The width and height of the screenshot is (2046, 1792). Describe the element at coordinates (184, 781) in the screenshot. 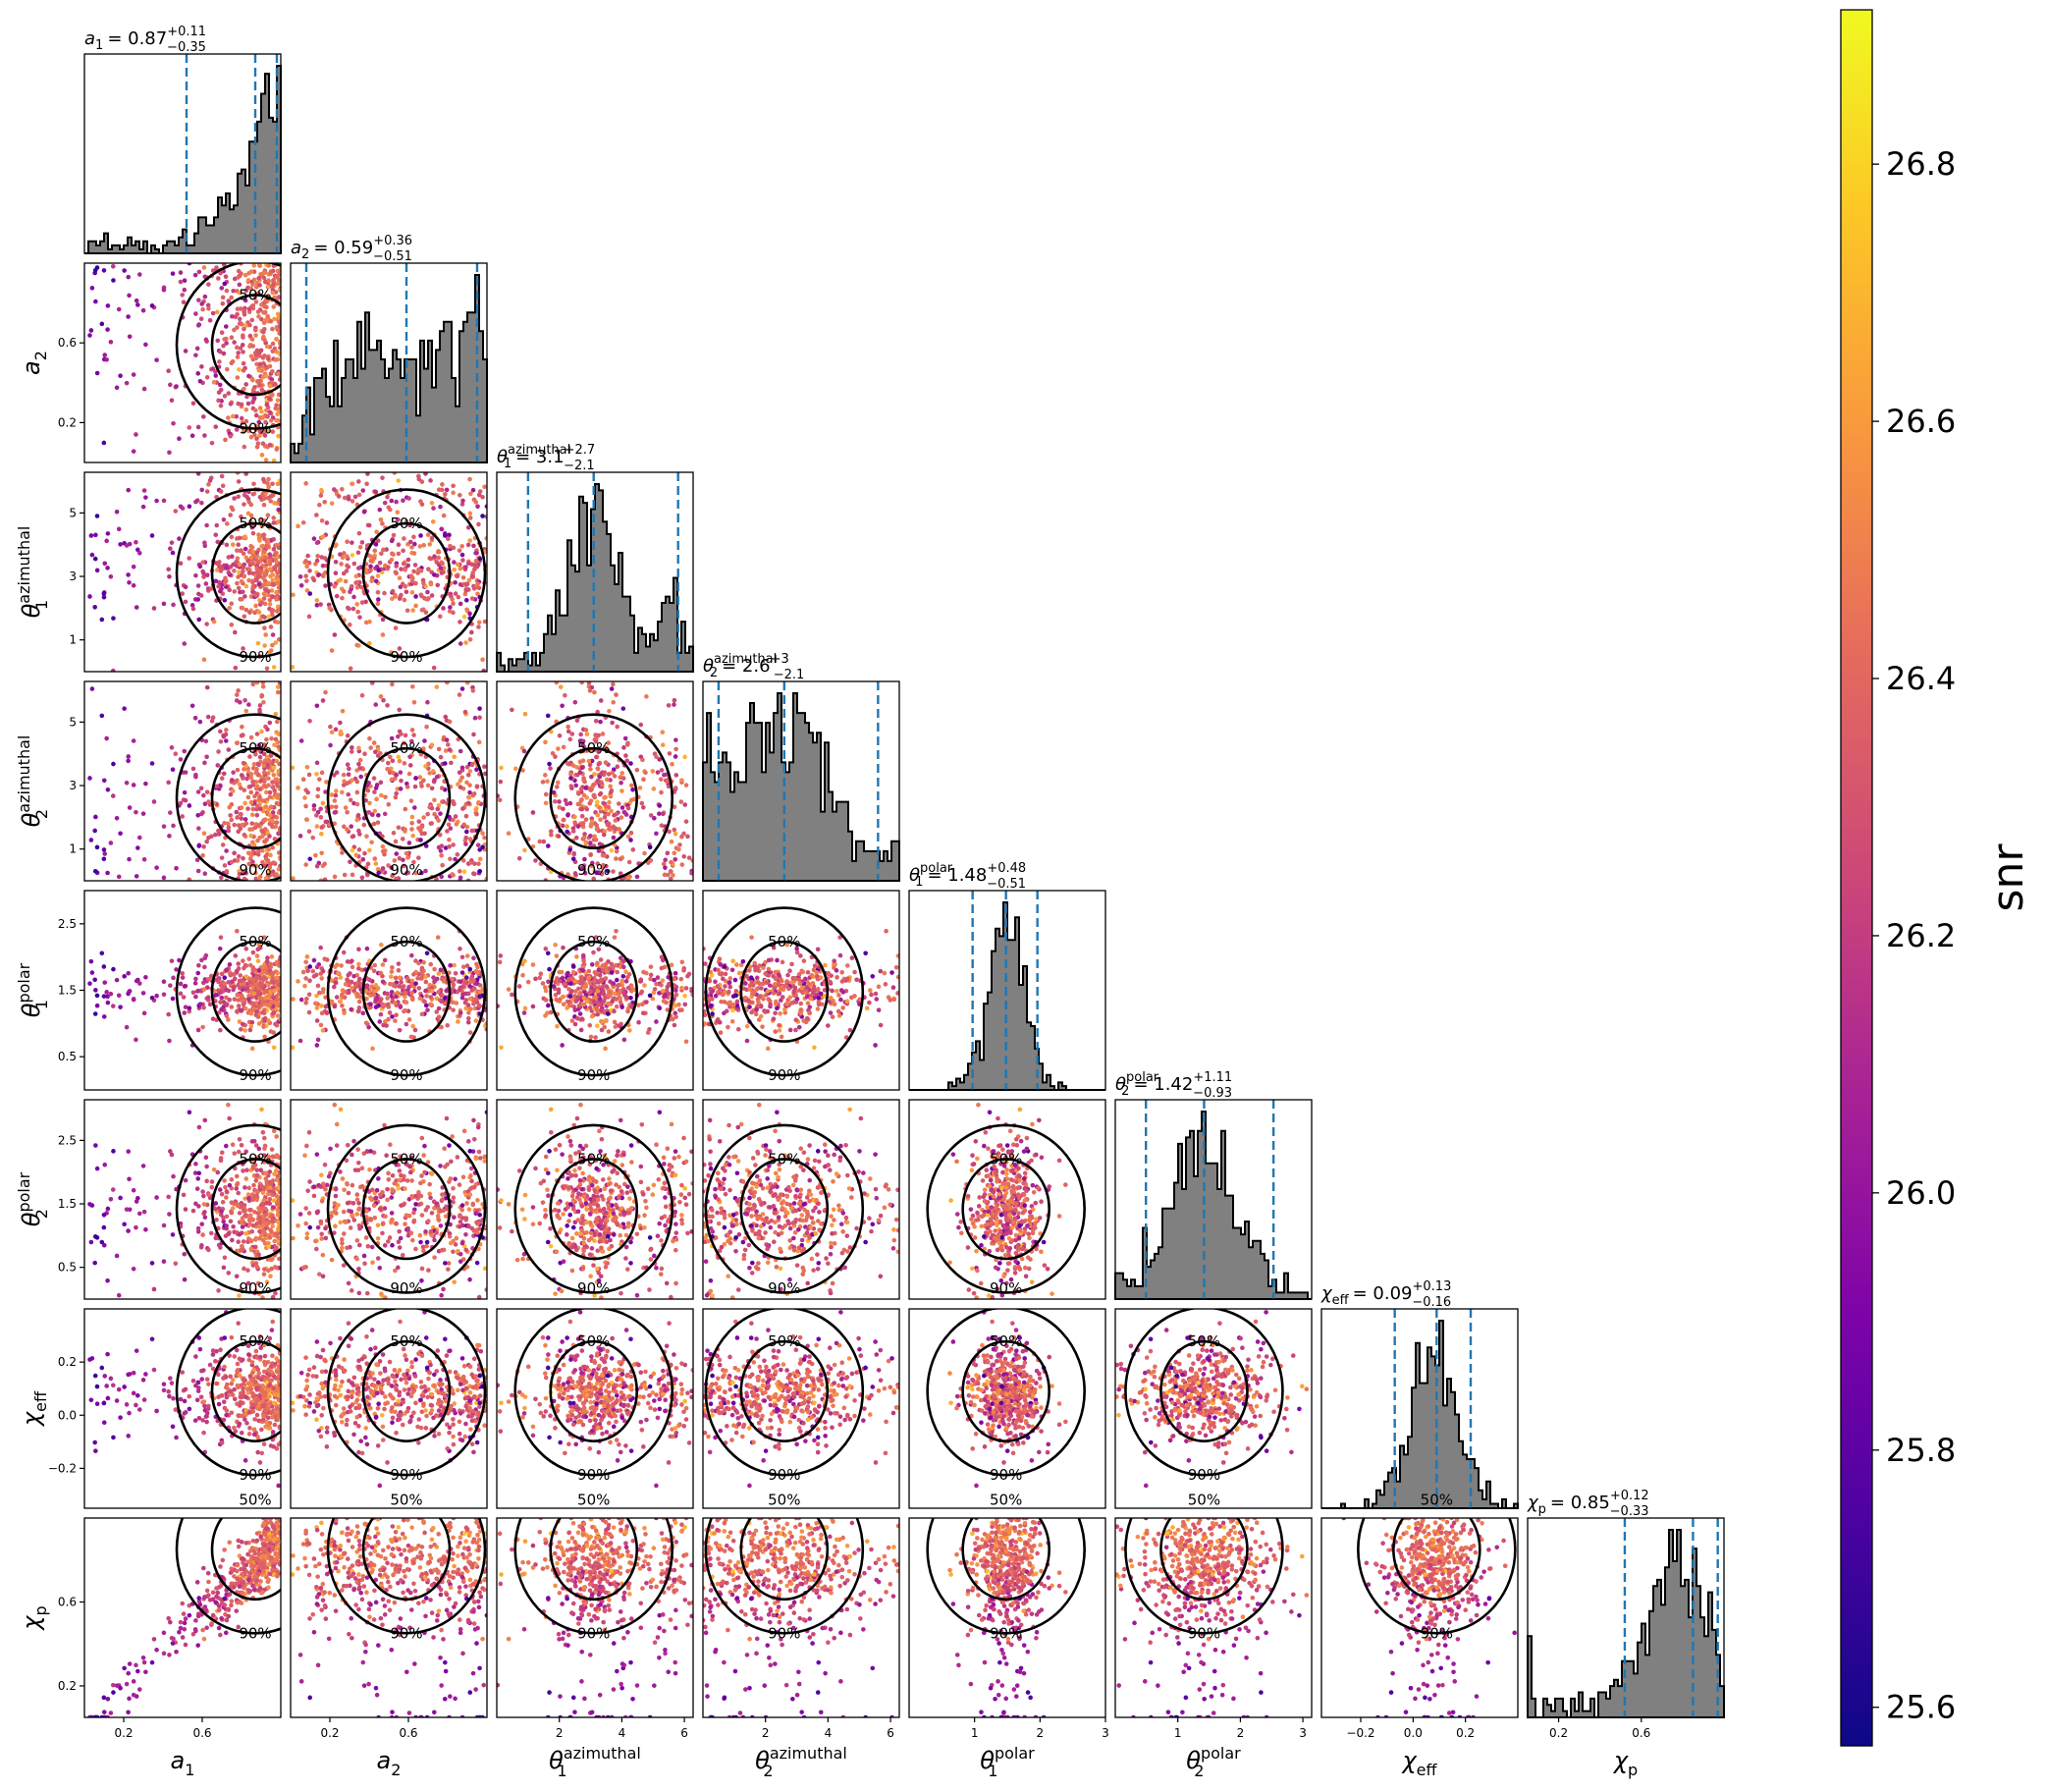

I see `scatter-th2az-a1` at that location.